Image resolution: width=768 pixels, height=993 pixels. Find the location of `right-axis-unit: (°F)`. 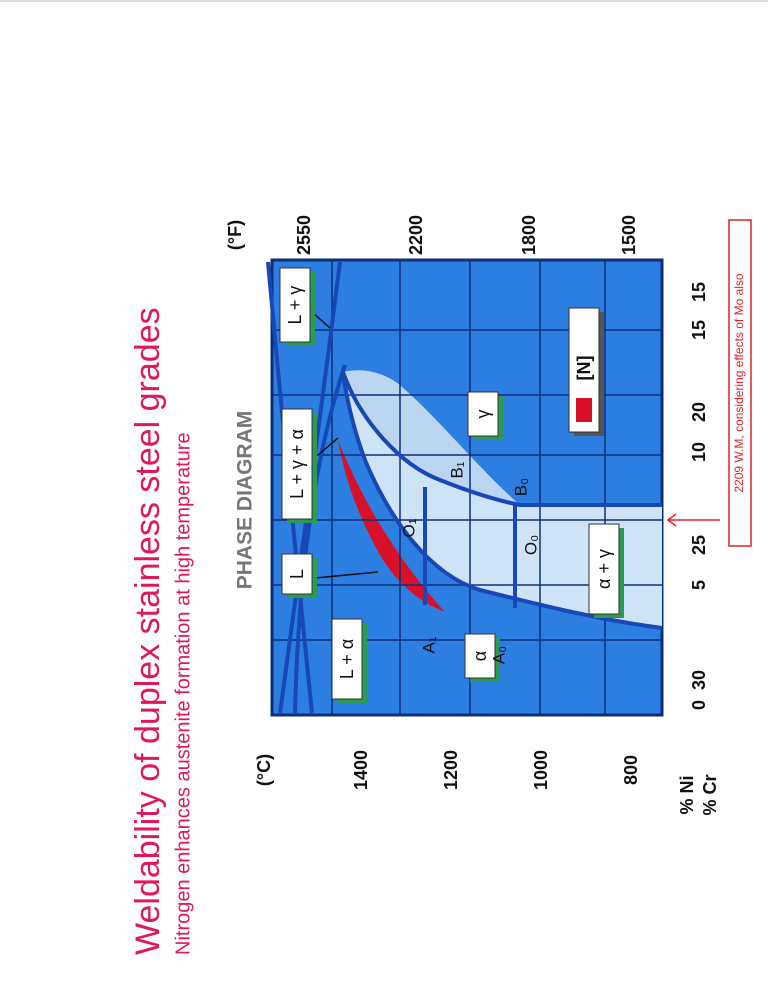

right-axis-unit: (°F) is located at coordinates (235, 235).